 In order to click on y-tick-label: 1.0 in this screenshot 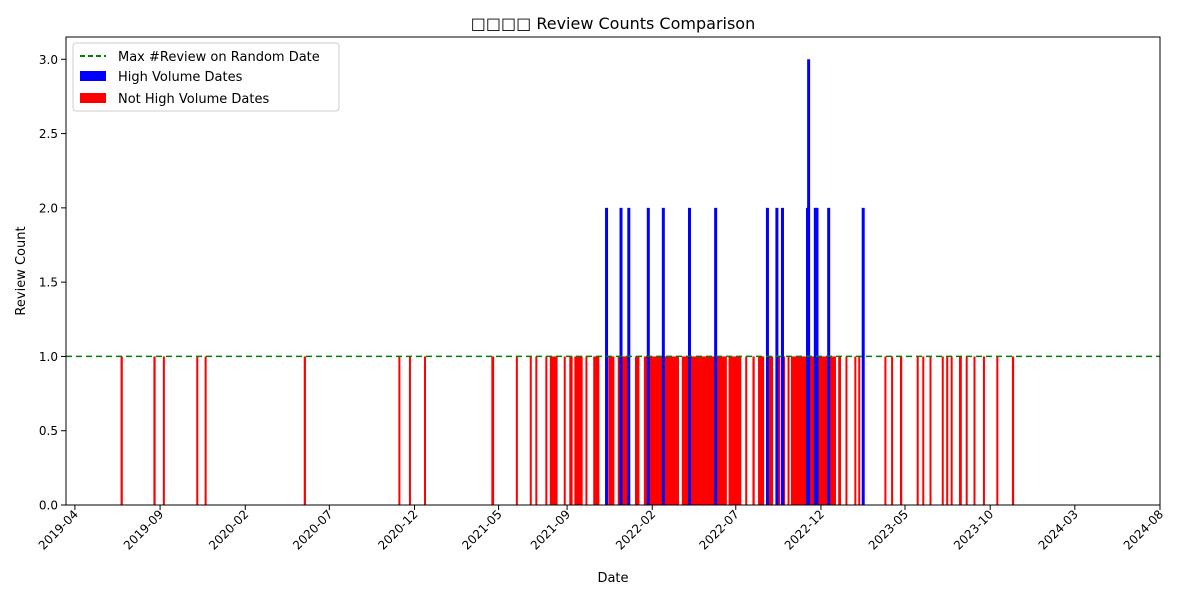, I will do `click(48, 357)`.